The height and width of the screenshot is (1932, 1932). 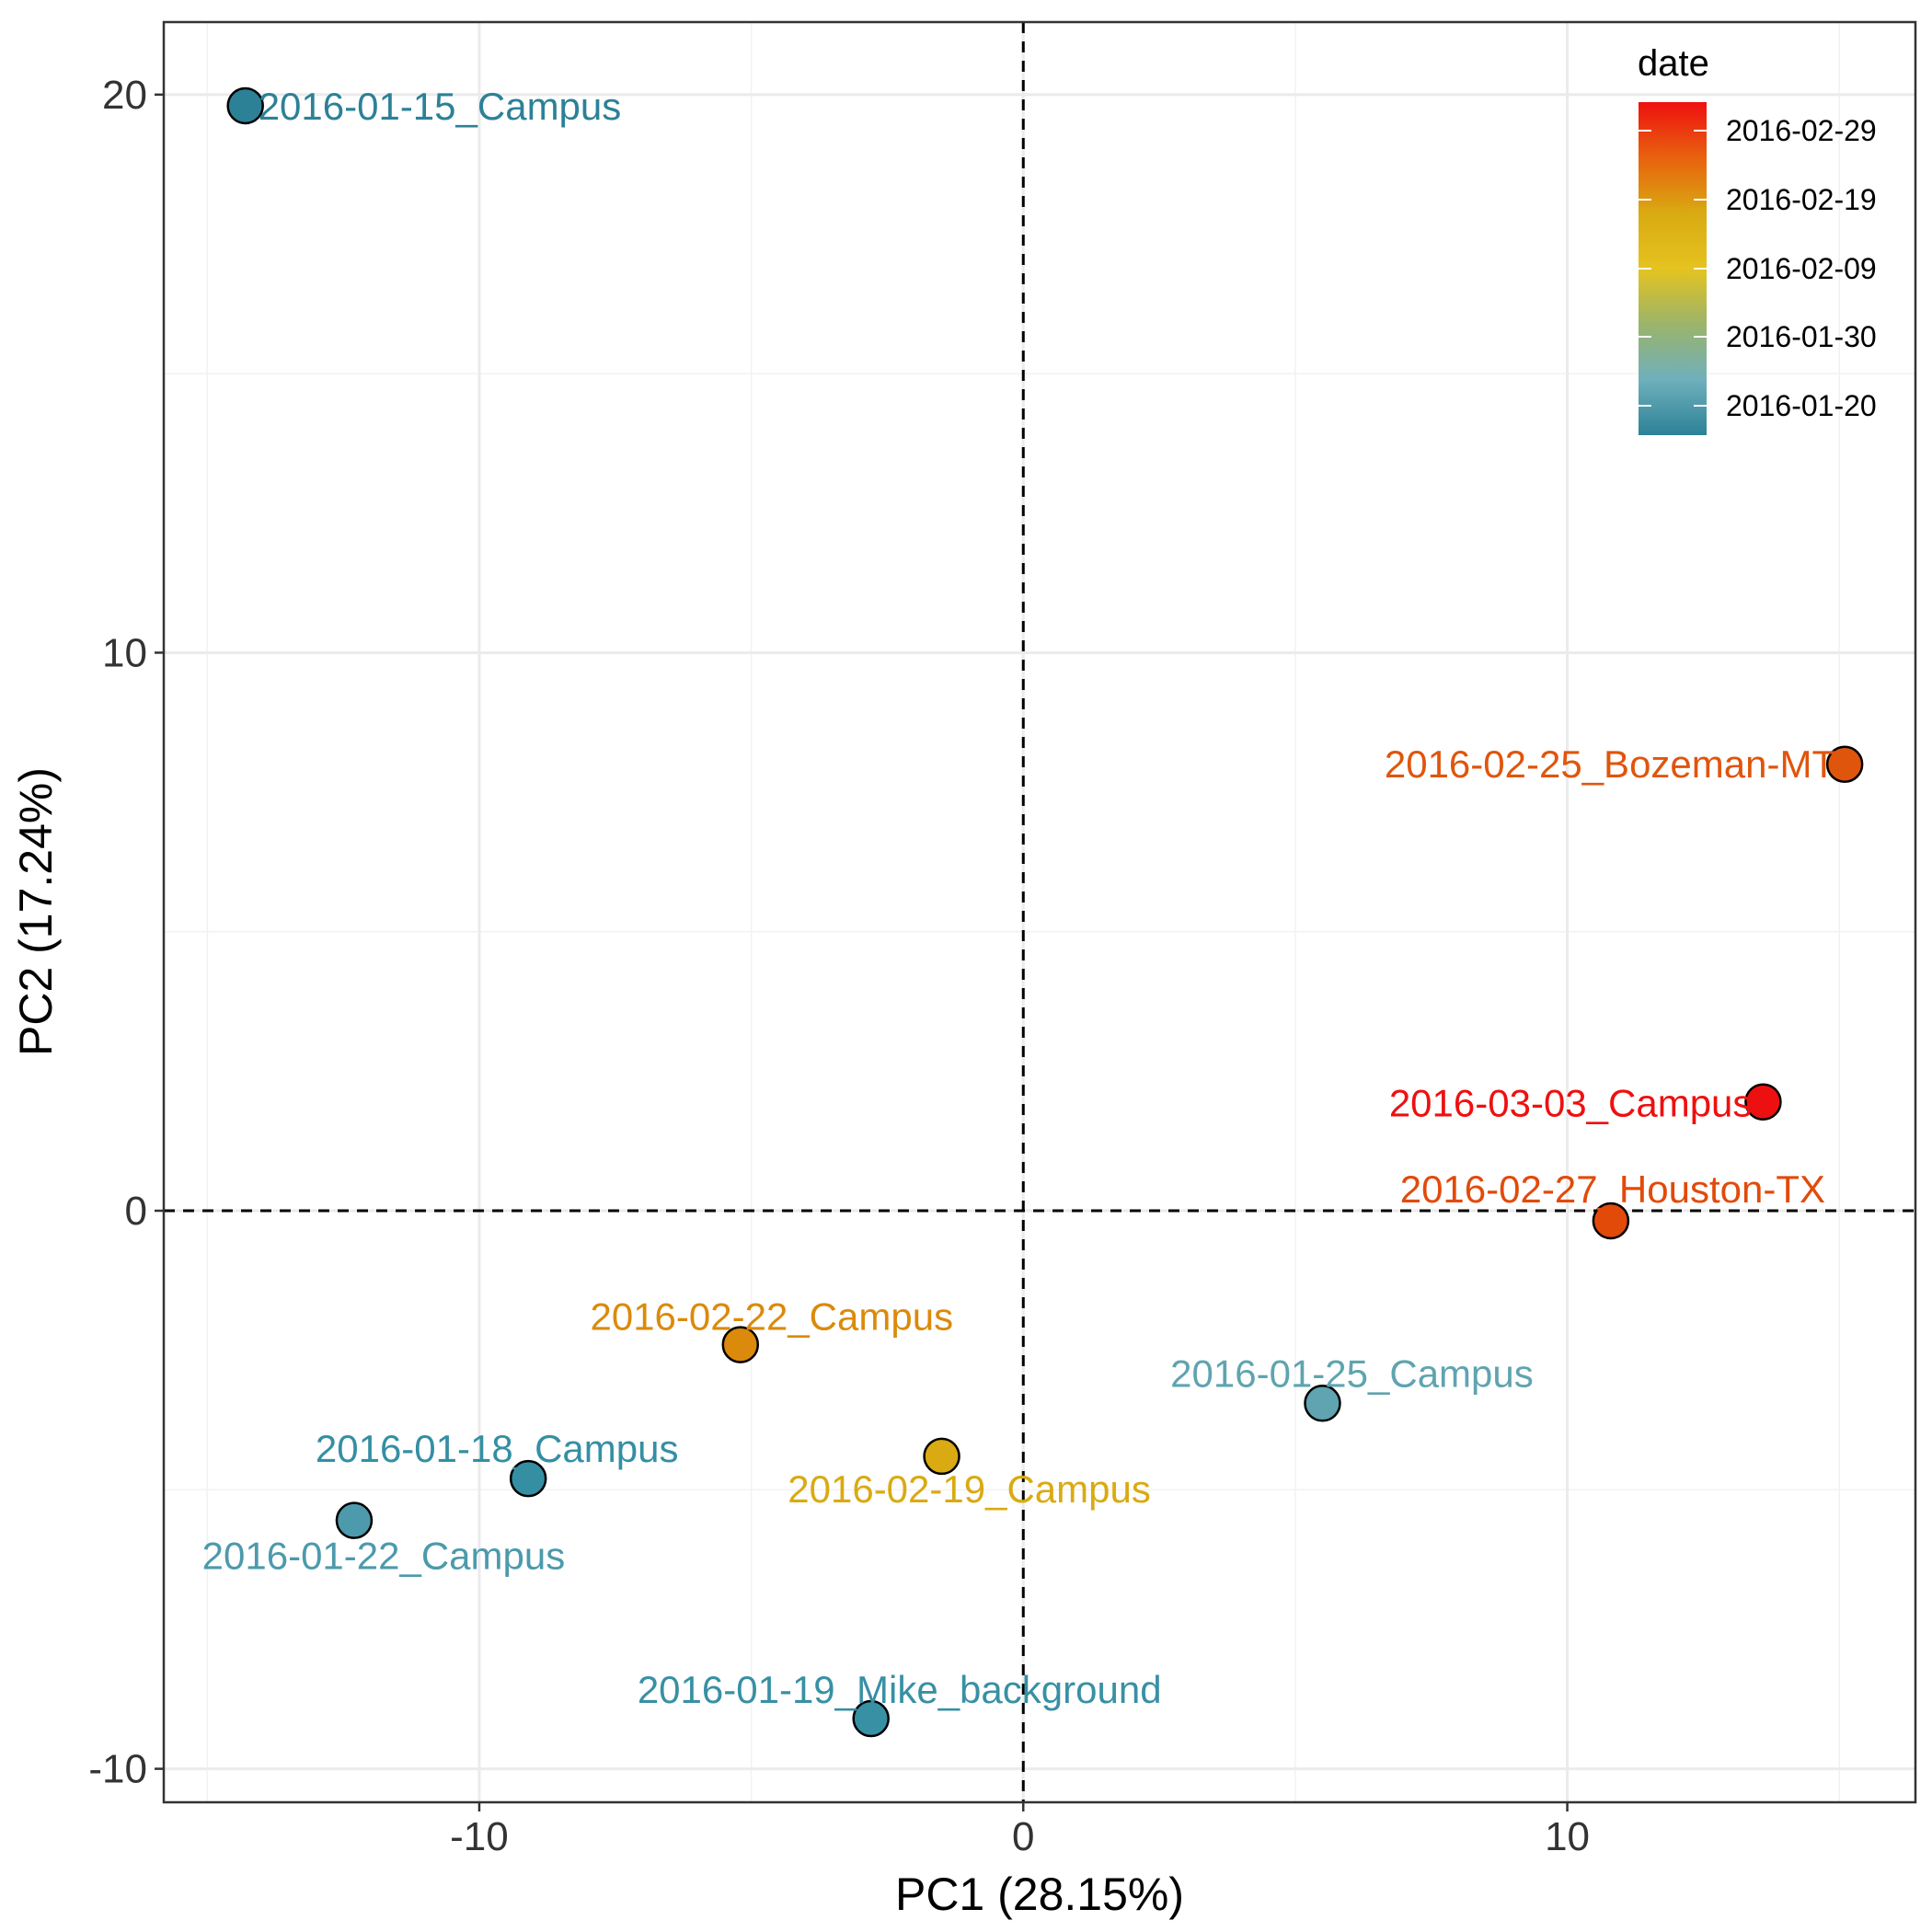 What do you see at coordinates (1801, 130) in the screenshot?
I see `legend-label: 2016-02-29` at bounding box center [1801, 130].